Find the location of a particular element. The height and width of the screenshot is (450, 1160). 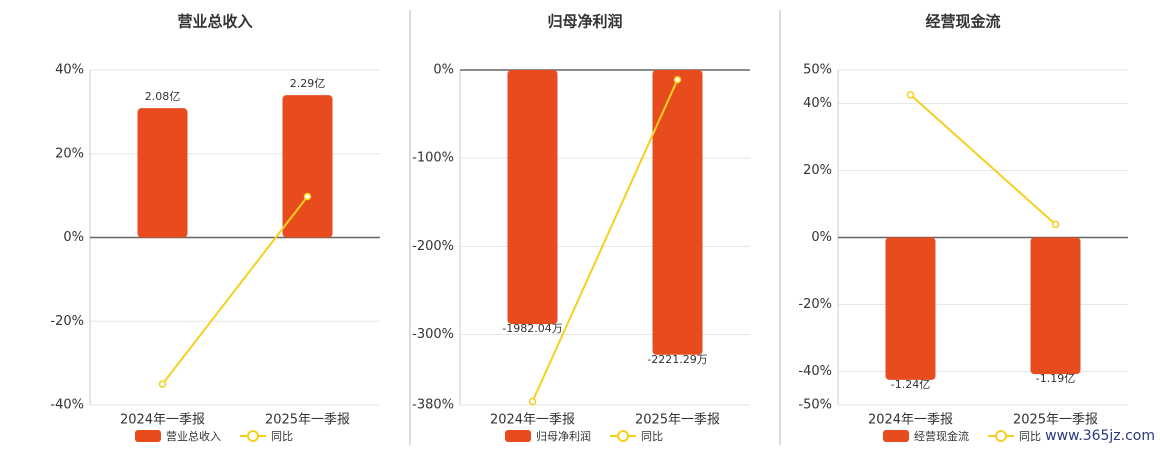

watermark: www.365jz.com is located at coordinates (1100, 436).